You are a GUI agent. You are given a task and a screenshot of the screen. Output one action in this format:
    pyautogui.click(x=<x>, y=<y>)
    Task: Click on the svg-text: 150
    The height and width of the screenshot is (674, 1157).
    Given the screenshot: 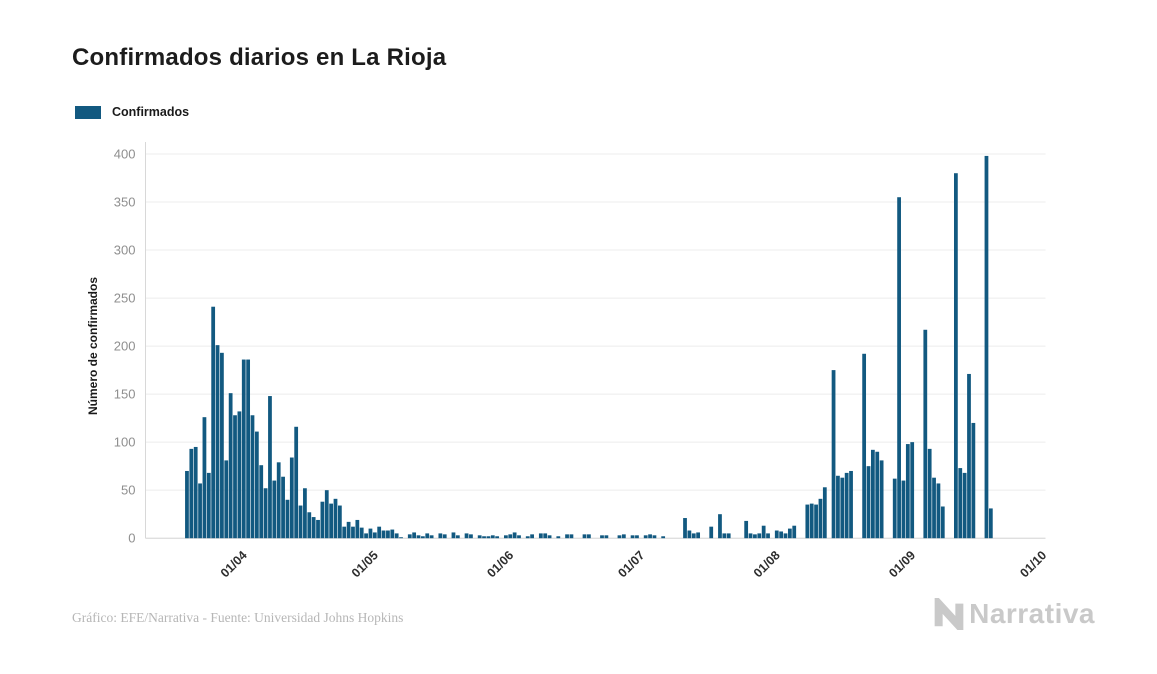 What is the action you would take?
    pyautogui.click(x=125, y=394)
    